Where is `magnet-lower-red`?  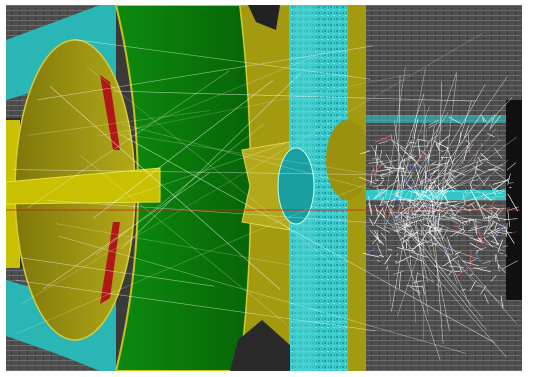
magnet-lower-red is located at coordinates (110, 263).